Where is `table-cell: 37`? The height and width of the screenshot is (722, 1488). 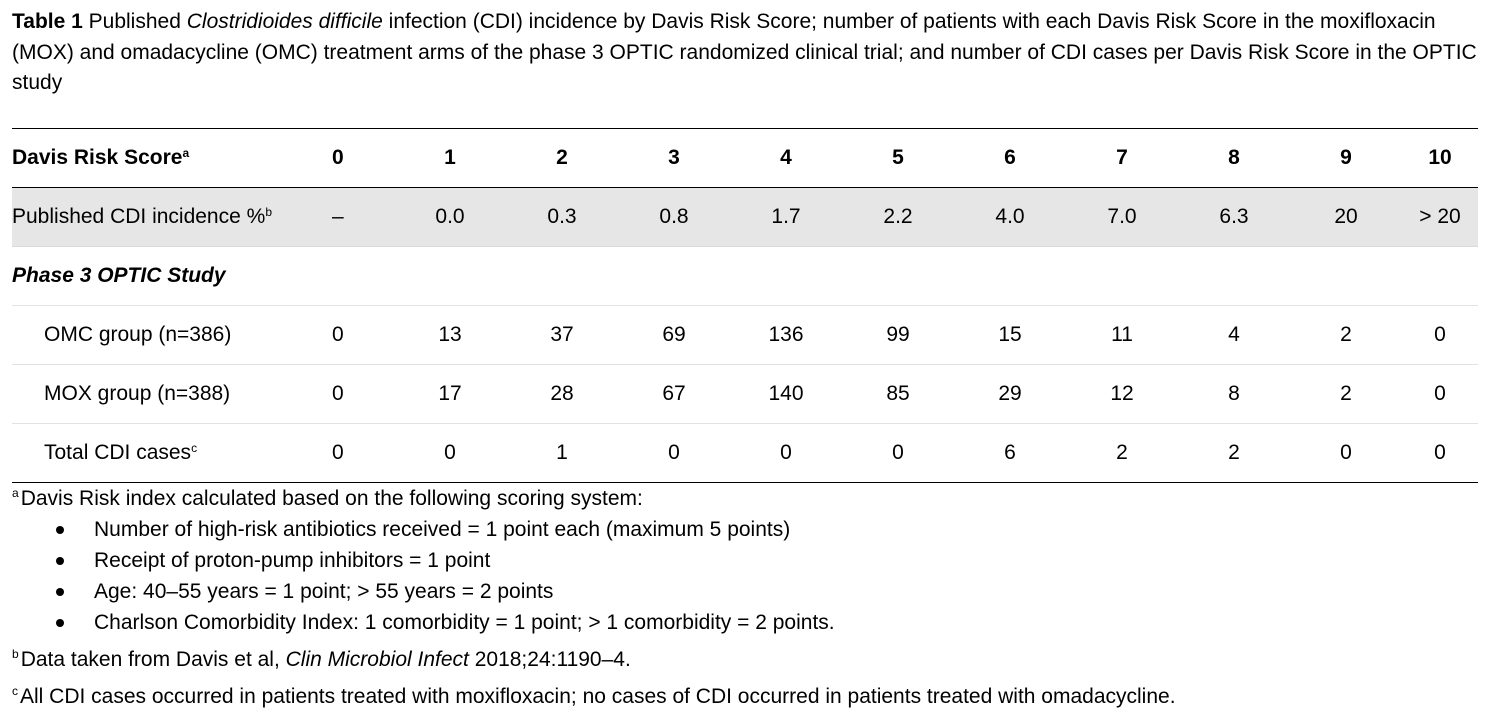
table-cell: 37 is located at coordinates (562, 335).